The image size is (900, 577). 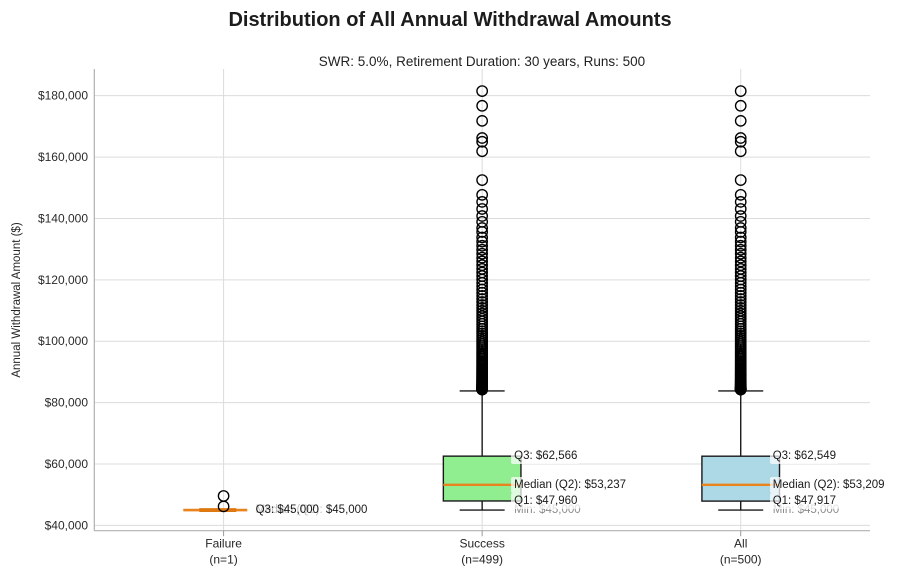 I want to click on stat-annotation: Q1: $47,960, so click(x=546, y=500).